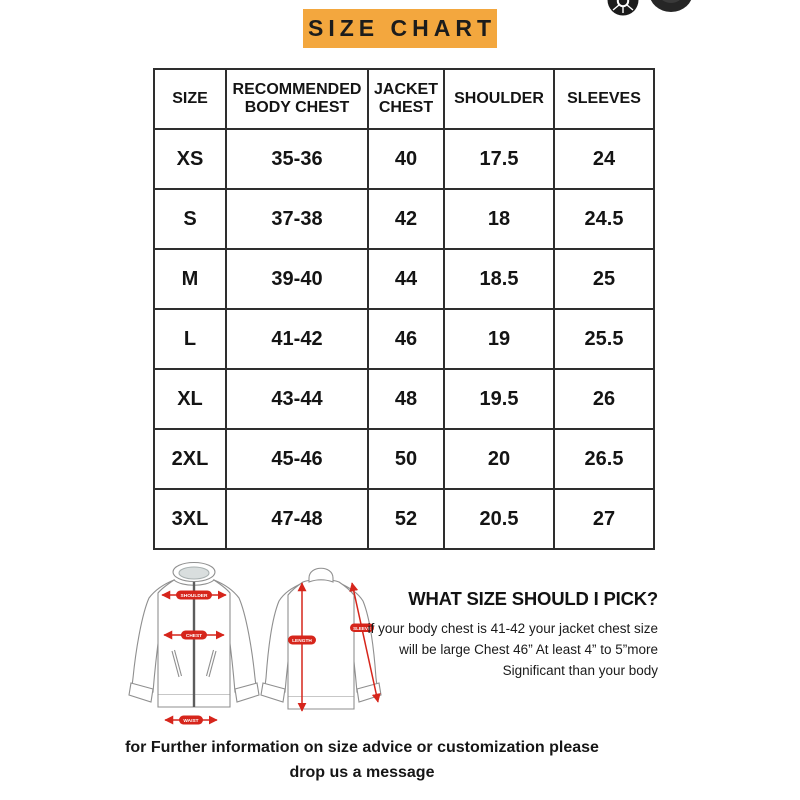 The width and height of the screenshot is (800, 800). I want to click on svg-text: CHEST, so click(194, 636).